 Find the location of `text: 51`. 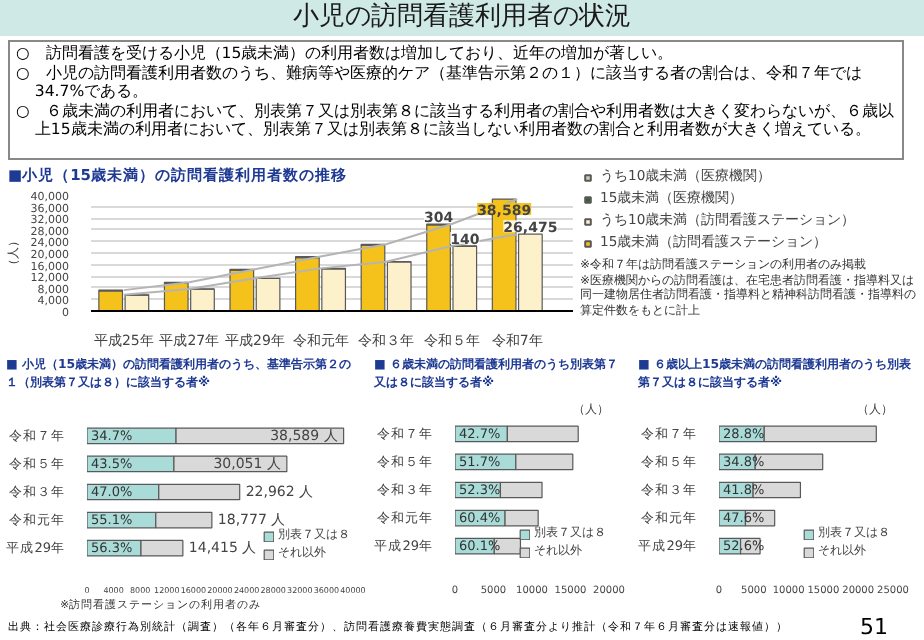

text: 51 is located at coordinates (874, 627).